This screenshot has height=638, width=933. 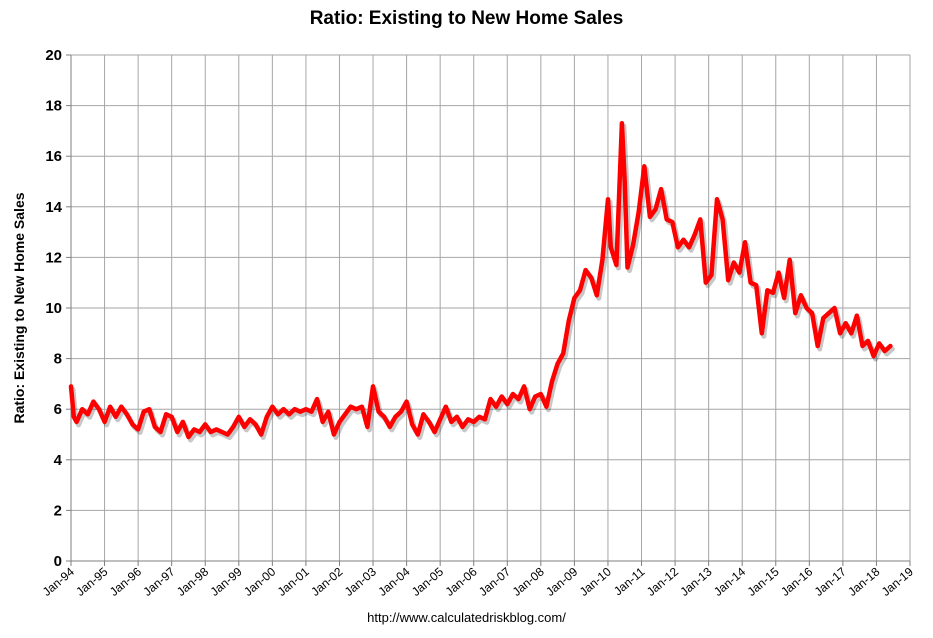 What do you see at coordinates (466, 617) in the screenshot?
I see `source-url: http://www.calculatedriskblog.com/` at bounding box center [466, 617].